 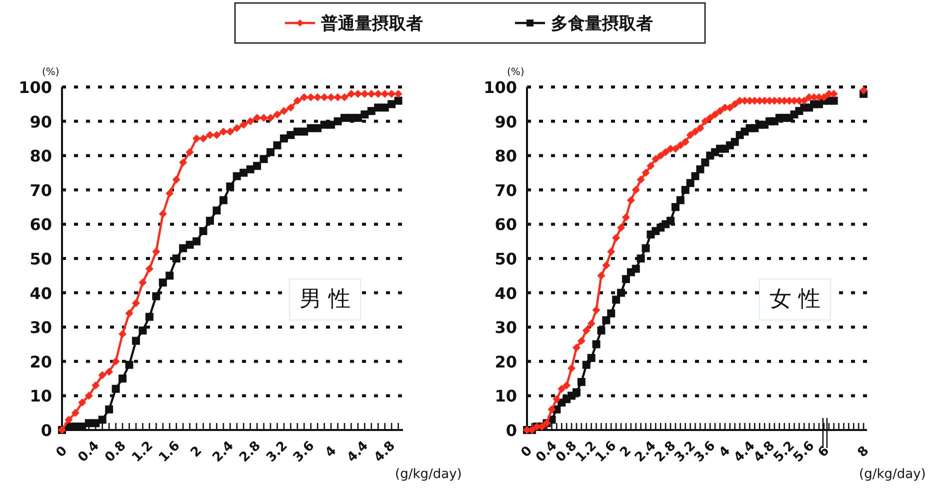 What do you see at coordinates (505, 224) in the screenshot?
I see `y-tick-label: 60` at bounding box center [505, 224].